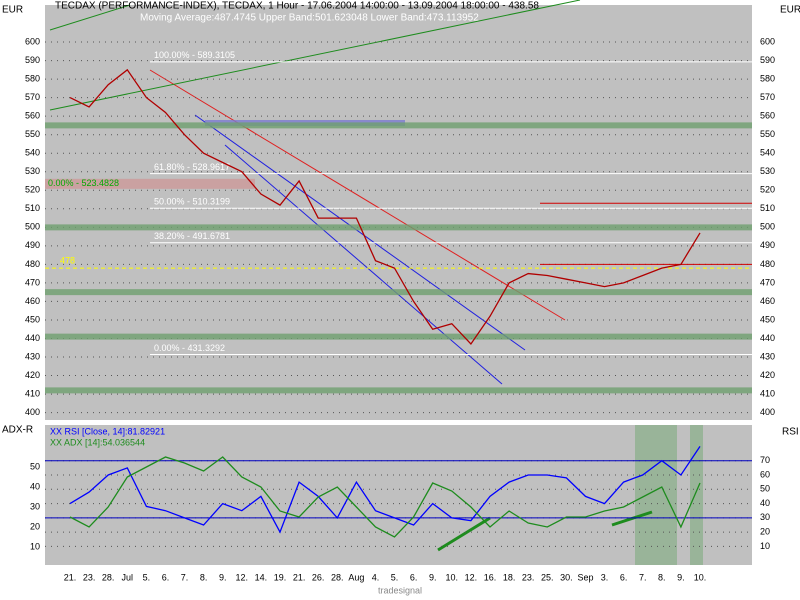  What do you see at coordinates (35, 466) in the screenshot?
I see `y-tick-label: 50` at bounding box center [35, 466].